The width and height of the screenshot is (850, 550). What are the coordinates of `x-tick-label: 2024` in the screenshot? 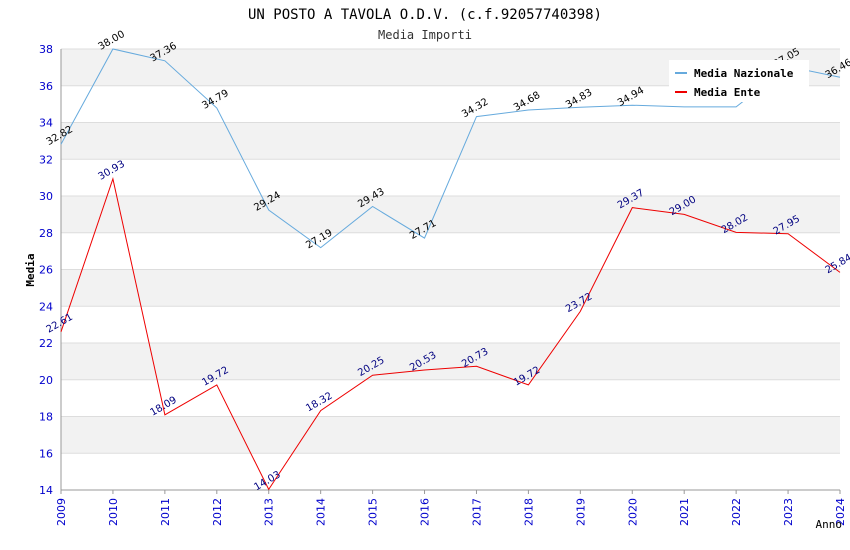 It's located at (840, 512).